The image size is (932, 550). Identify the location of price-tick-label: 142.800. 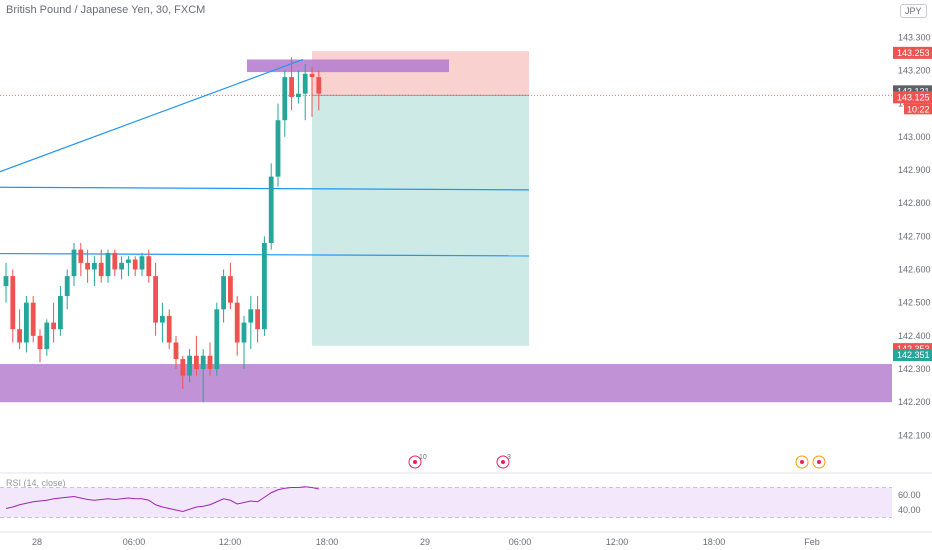
(914, 203).